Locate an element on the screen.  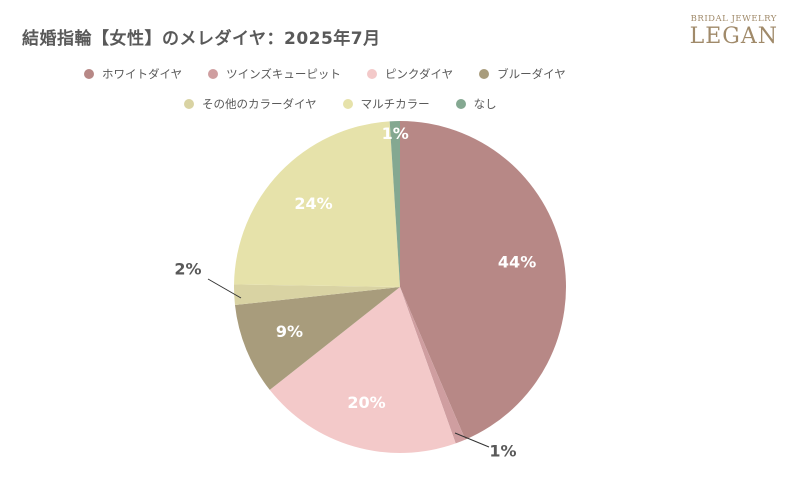
legend-label: なし is located at coordinates (485, 104).